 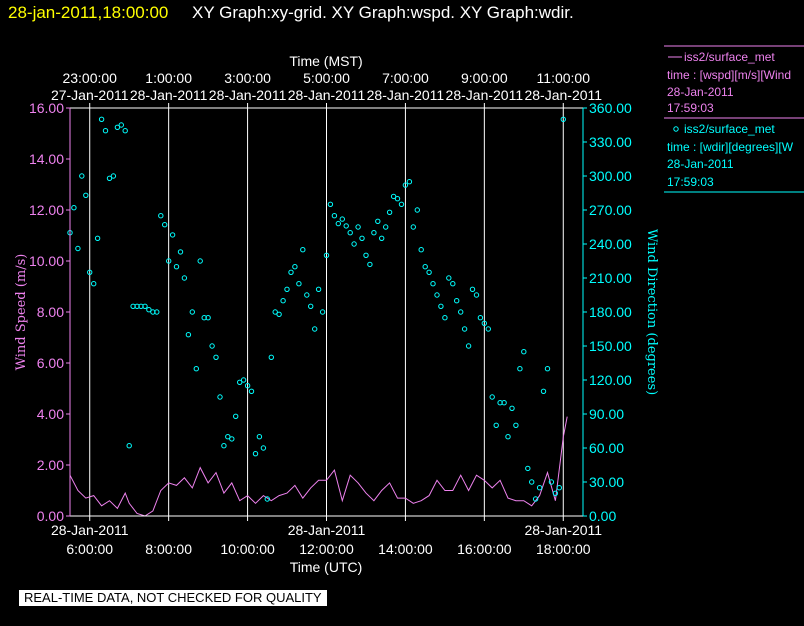 What do you see at coordinates (46, 108) in the screenshot?
I see `left-tick-label: 16.00` at bounding box center [46, 108].